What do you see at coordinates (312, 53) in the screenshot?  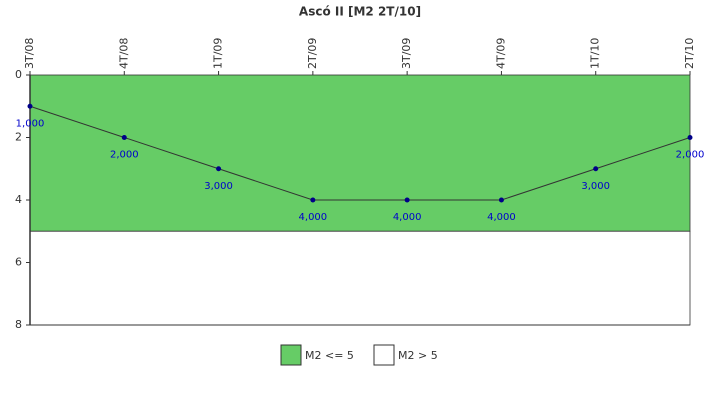 I see `x-tick-label: 2T/09` at bounding box center [312, 53].